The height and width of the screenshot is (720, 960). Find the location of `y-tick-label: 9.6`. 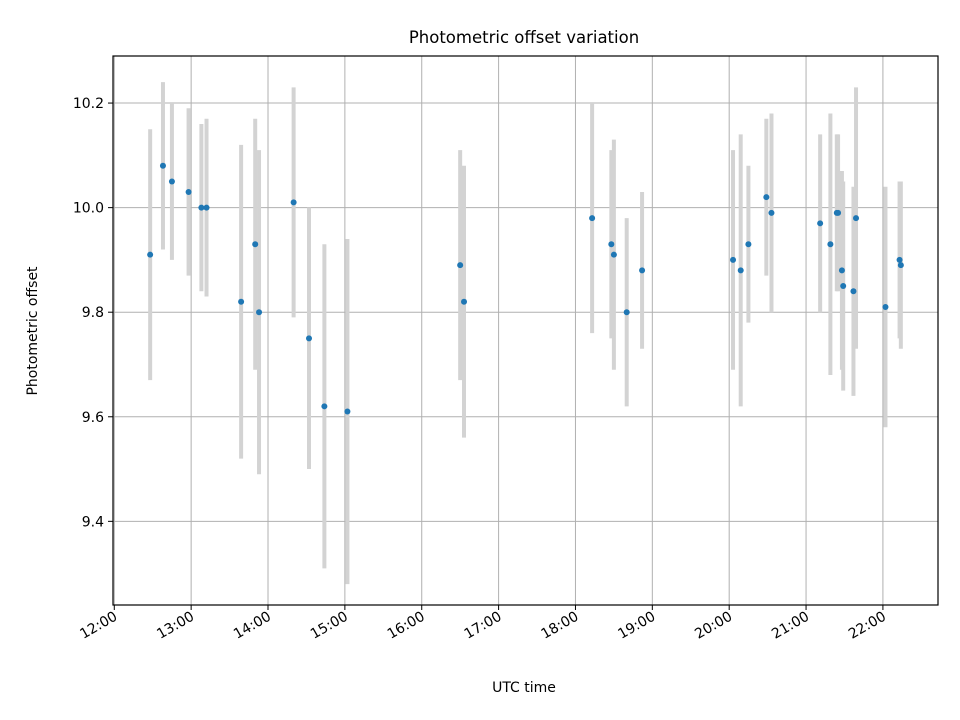

y-tick-label: 9.6 is located at coordinates (93, 418).